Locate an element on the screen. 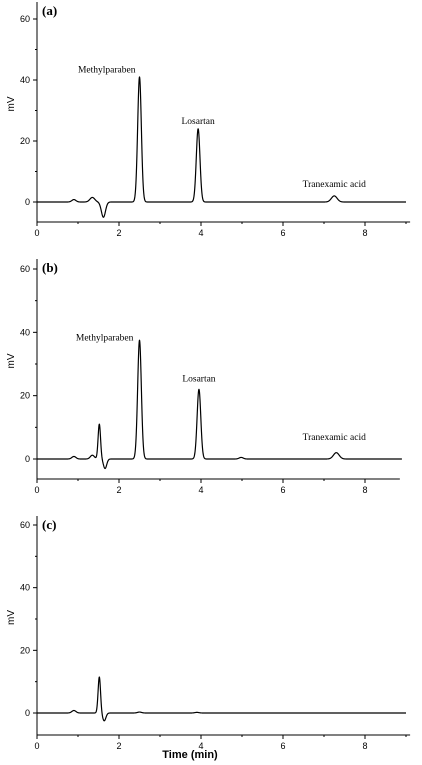 Image resolution: width=422 pixels, height=765 pixels. x-axis-label: Time (min) is located at coordinates (190, 755).